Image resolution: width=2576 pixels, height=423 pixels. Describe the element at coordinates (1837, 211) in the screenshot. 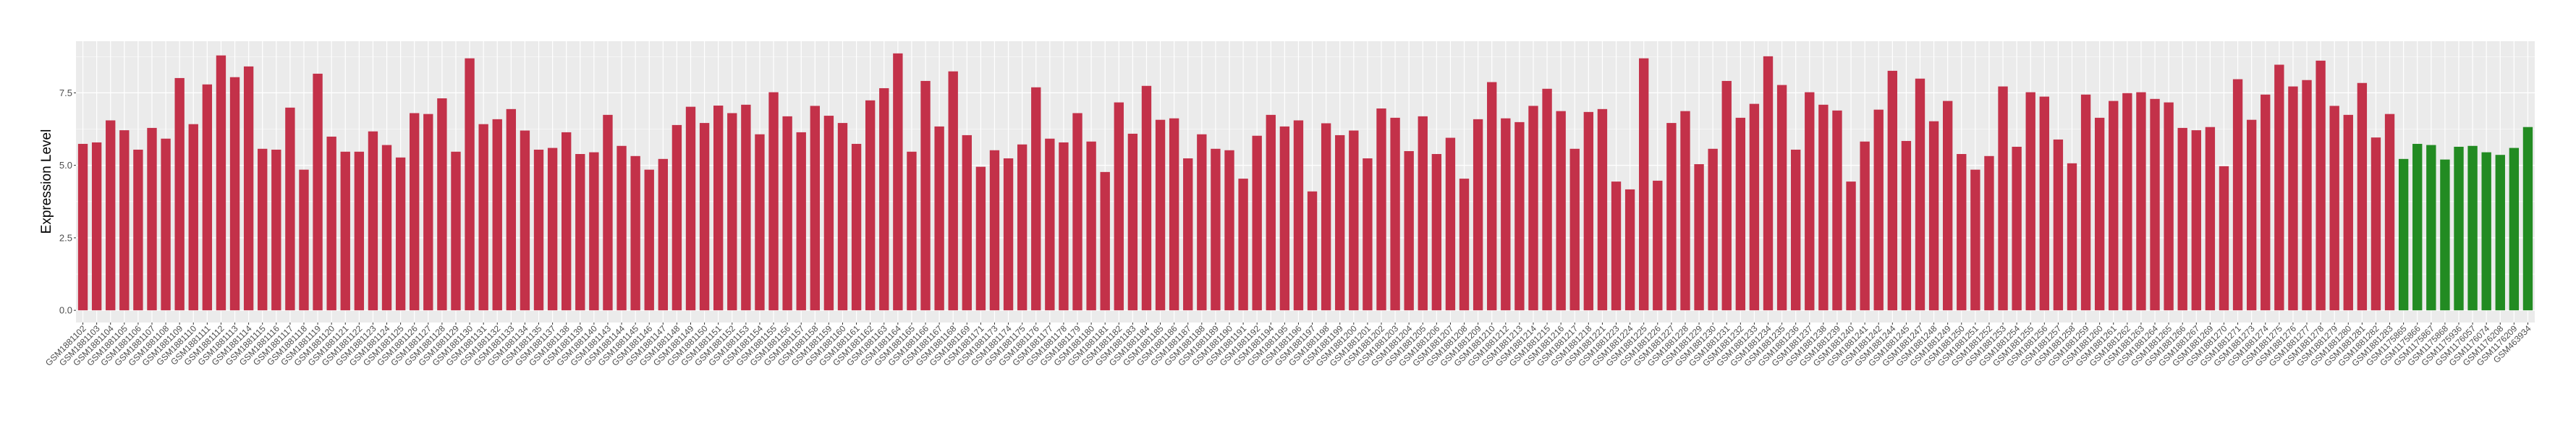

I see `bar-GSM1881239` at that location.